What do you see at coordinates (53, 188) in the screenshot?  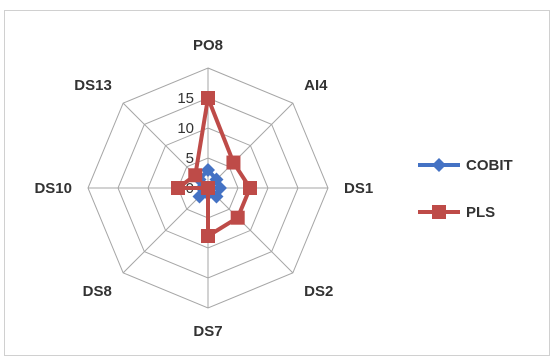 I see `category-label: DS10` at bounding box center [53, 188].